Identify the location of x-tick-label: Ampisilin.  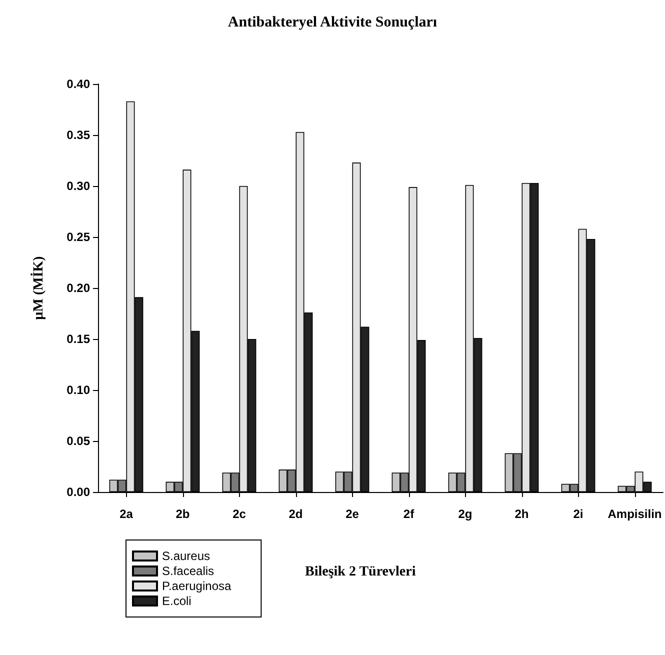
(635, 514).